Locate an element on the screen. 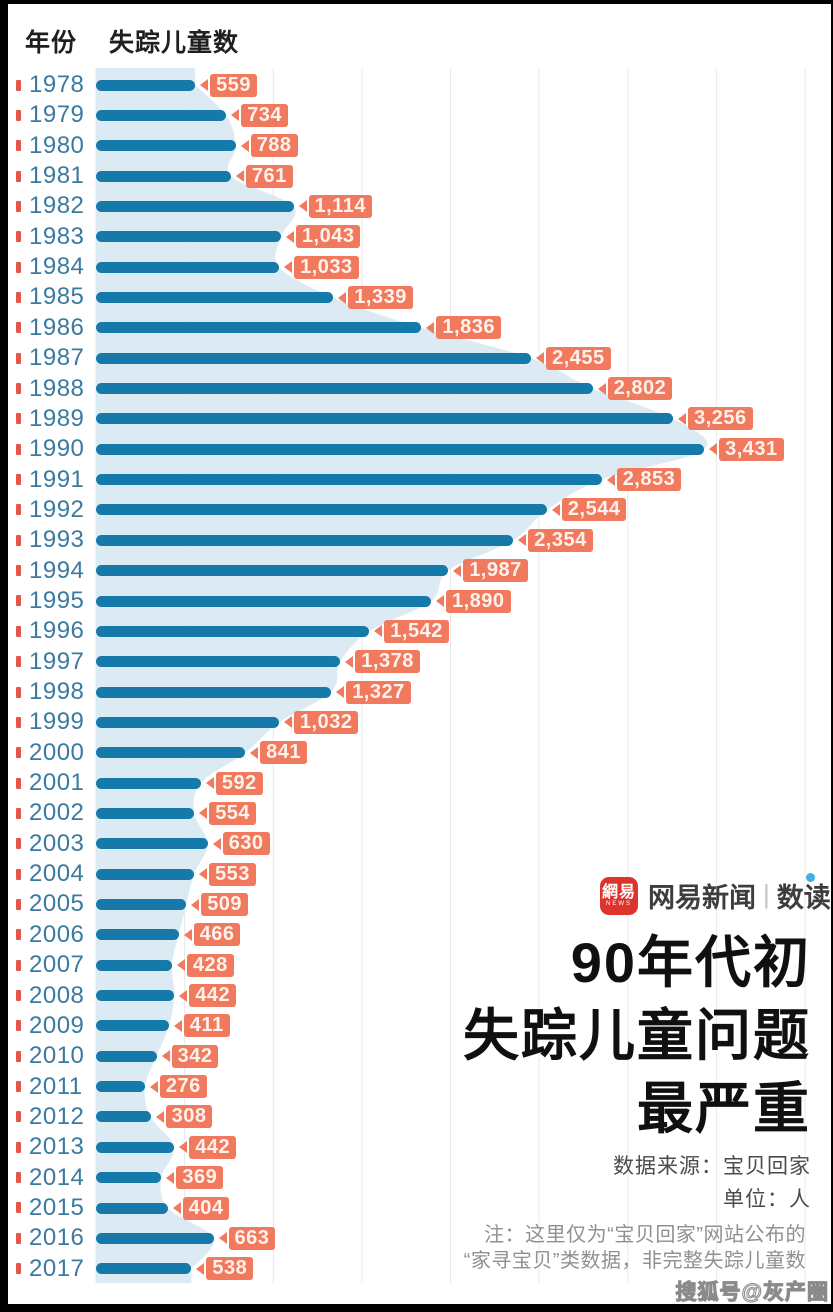 The height and width of the screenshot is (1312, 833). value-label: 592 is located at coordinates (234, 783).